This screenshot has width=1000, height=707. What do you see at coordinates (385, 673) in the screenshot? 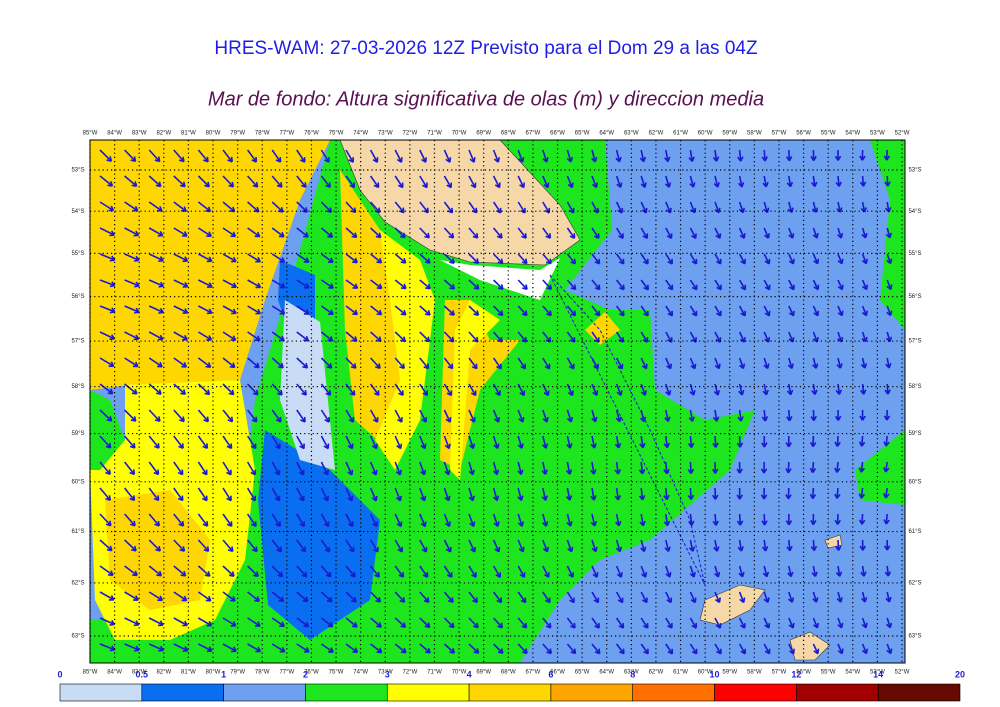
I see `lon-label-bottom: 73°W` at bounding box center [385, 673].